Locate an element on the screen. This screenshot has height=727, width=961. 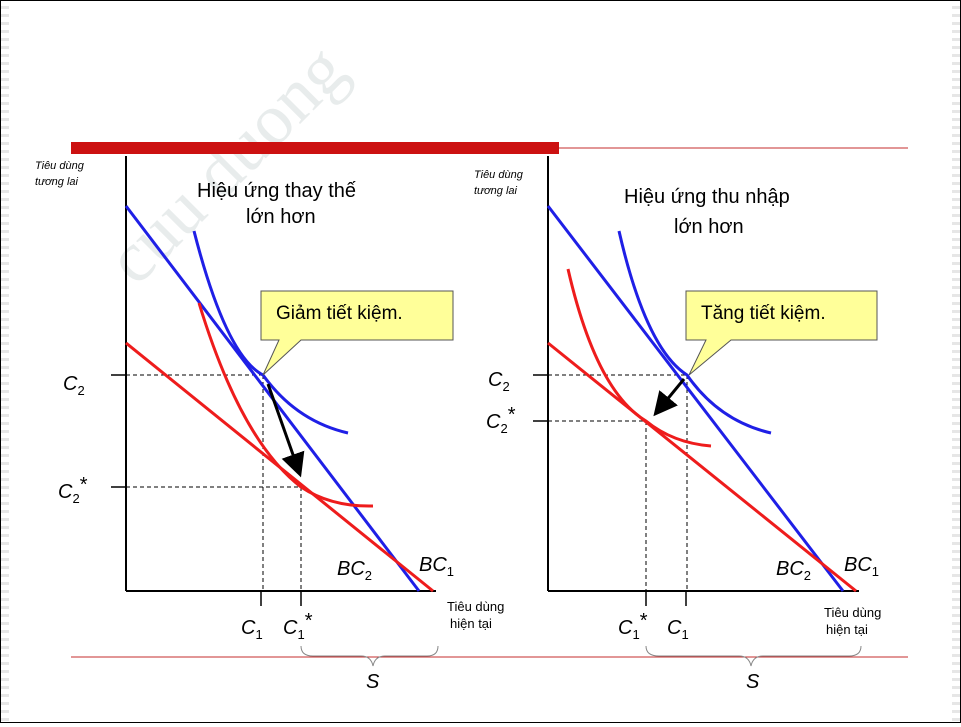
left-x-axis-label-line1: Tiêu dùng is located at coordinates (475, 606).